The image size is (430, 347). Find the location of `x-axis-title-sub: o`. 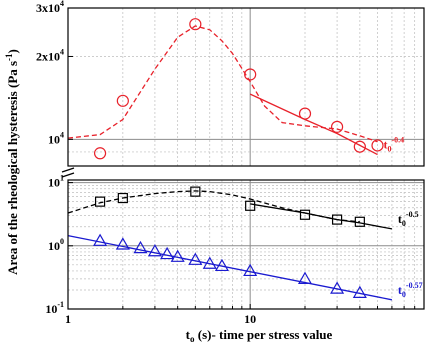

x-axis-title-sub: o is located at coordinates (192, 339).